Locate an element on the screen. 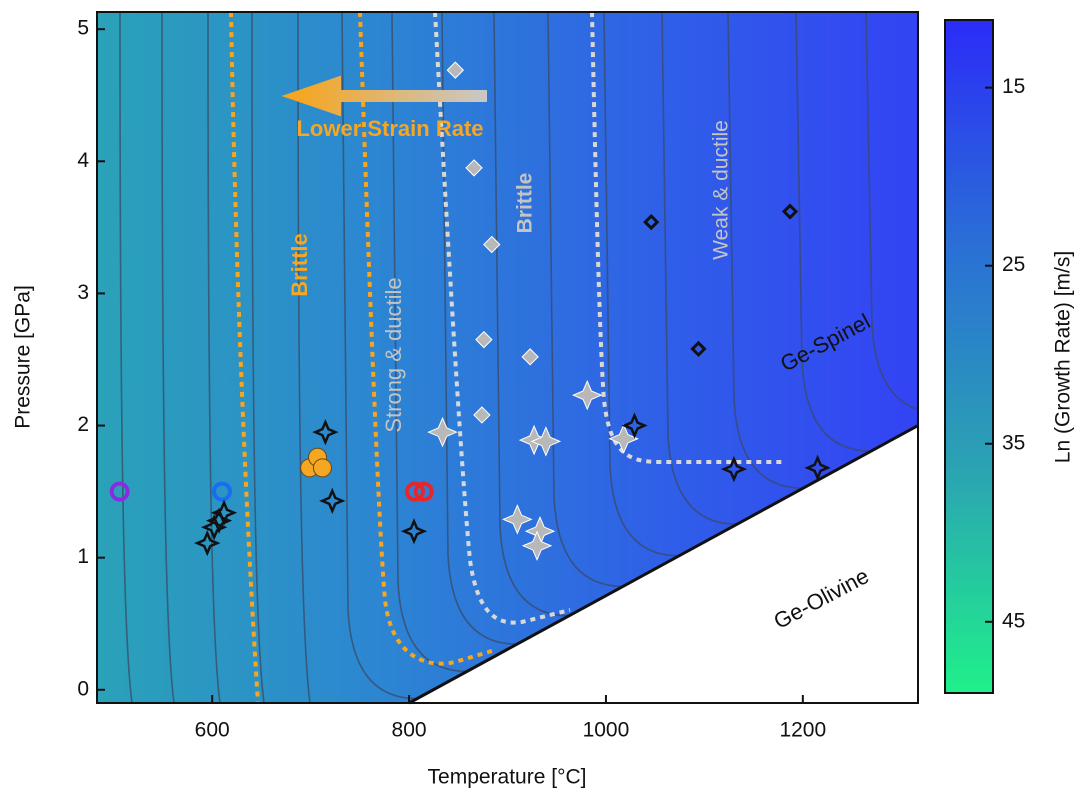  annotation: Lower Strain Rate is located at coordinates (389, 128).